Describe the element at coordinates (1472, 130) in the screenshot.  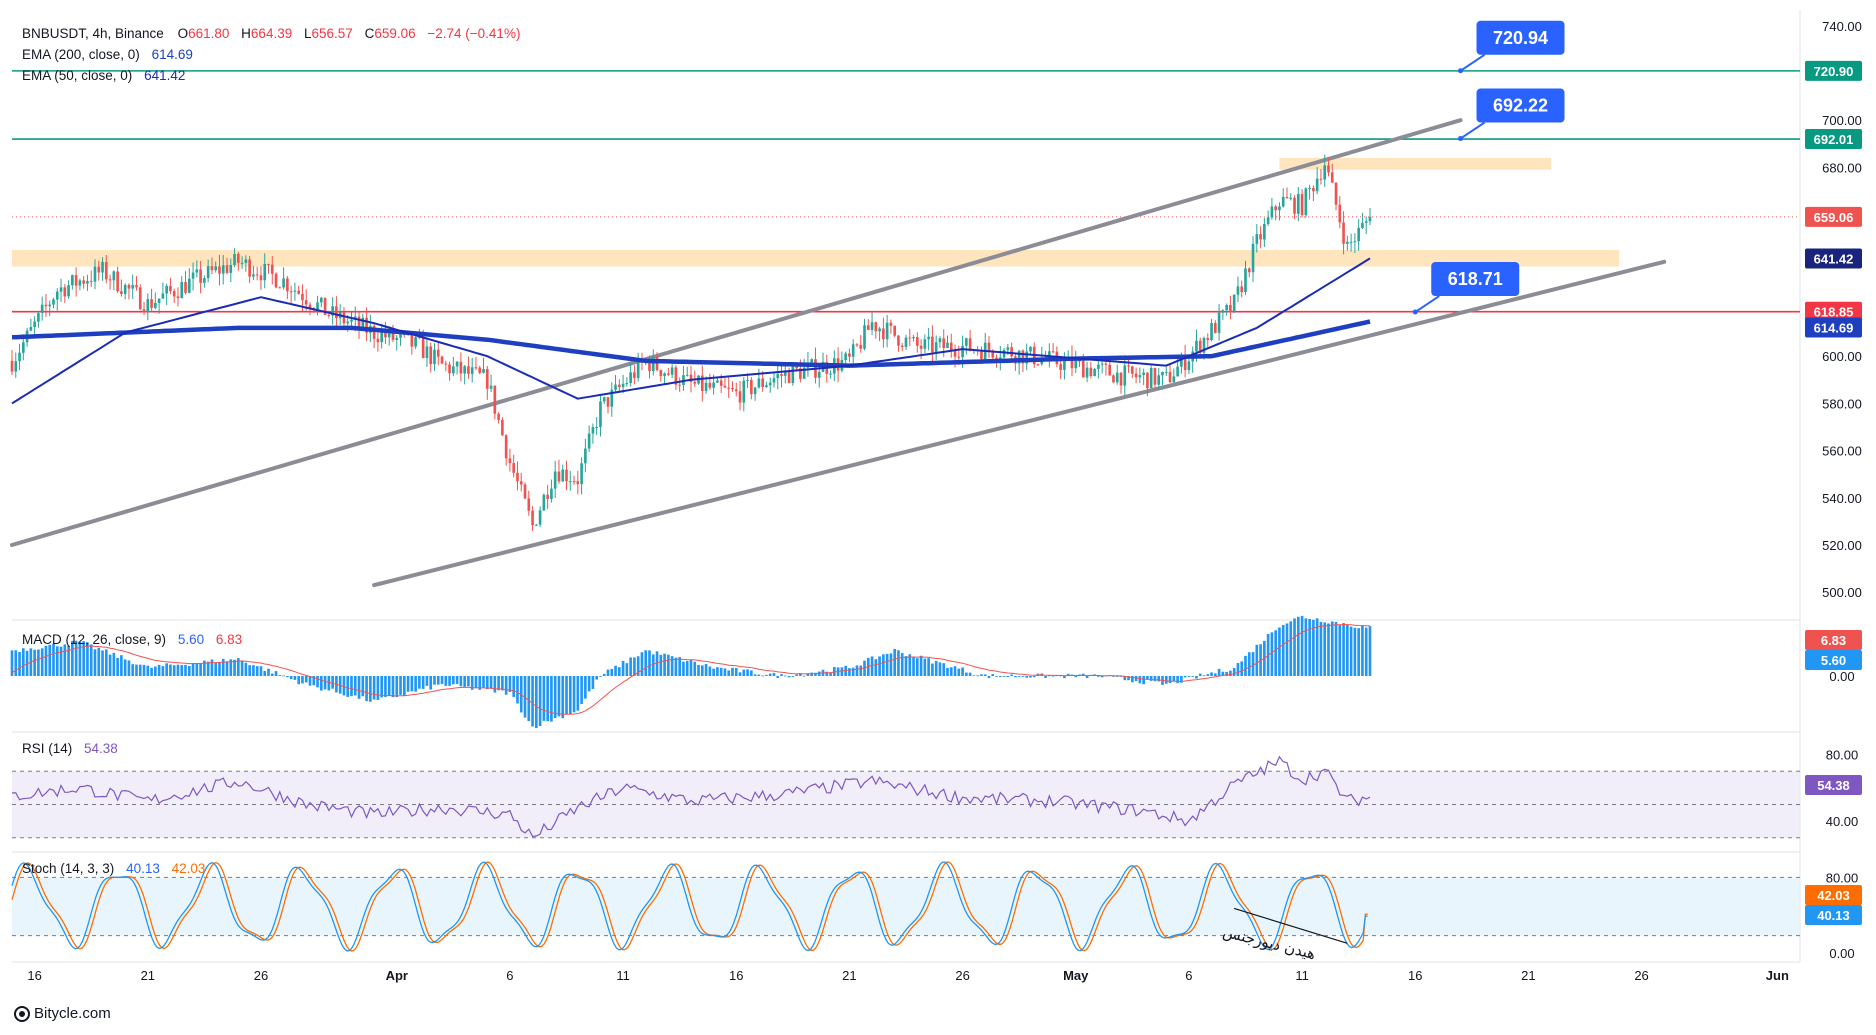
I see `callout-leader` at that location.